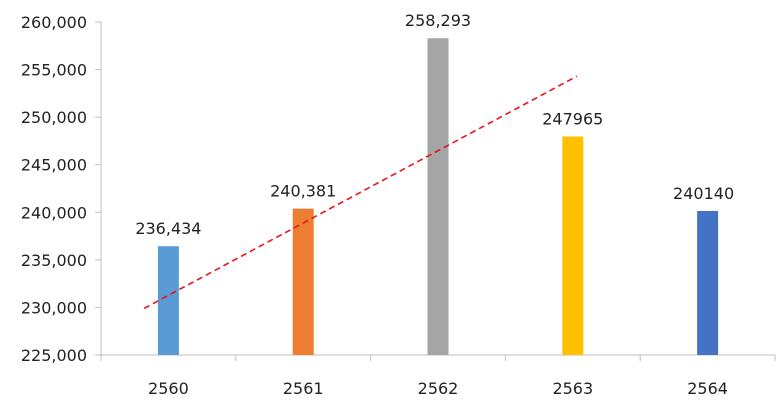 This screenshot has width=782, height=403. What do you see at coordinates (168, 388) in the screenshot?
I see `x-tick-label: 2560` at bounding box center [168, 388].